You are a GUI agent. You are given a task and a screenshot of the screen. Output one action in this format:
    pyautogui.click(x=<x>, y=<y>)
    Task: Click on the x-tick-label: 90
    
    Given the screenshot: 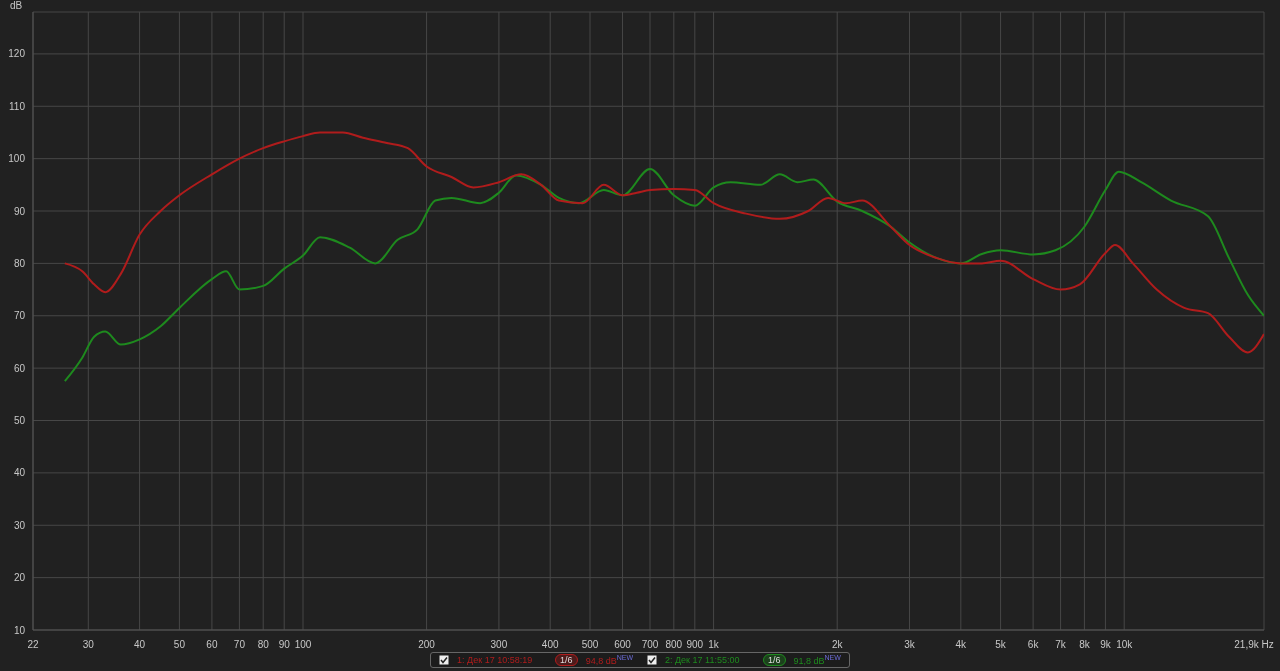 What is the action you would take?
    pyautogui.click(x=284, y=644)
    